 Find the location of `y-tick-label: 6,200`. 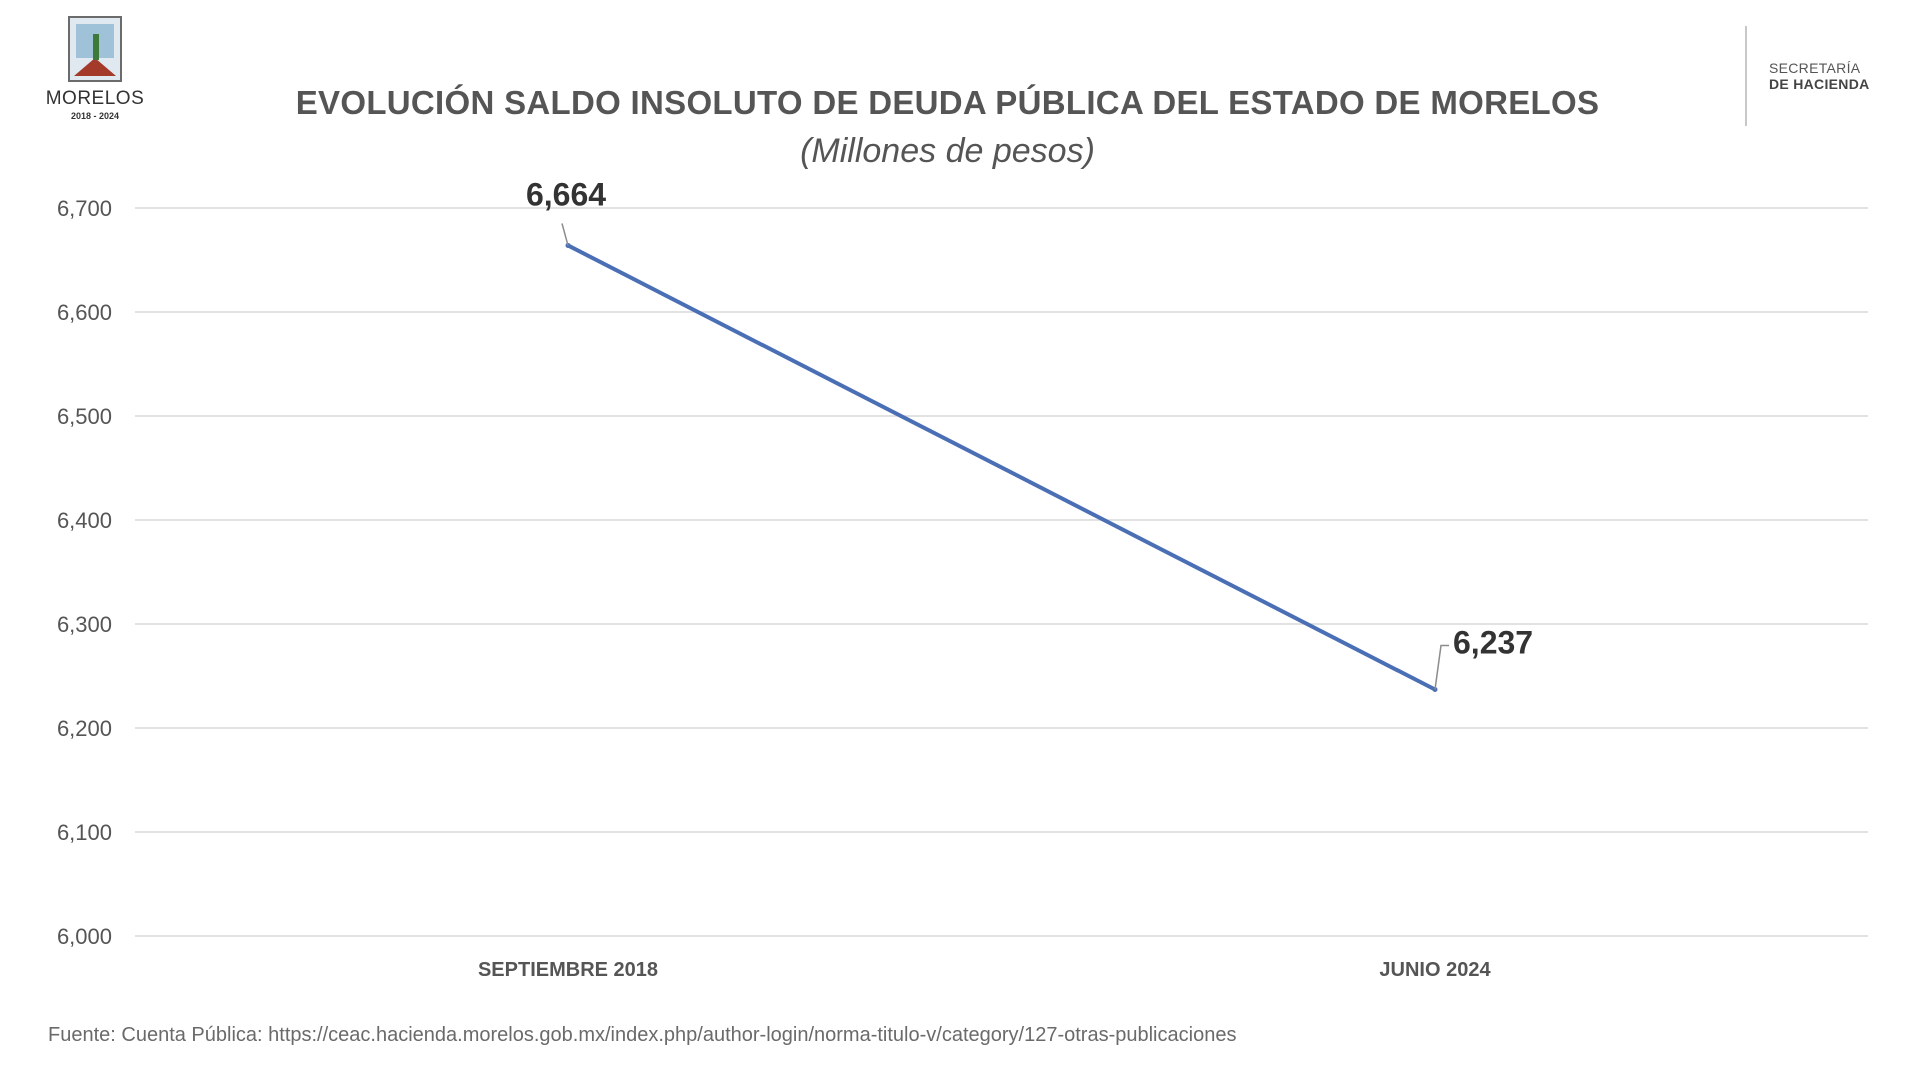

y-tick-label: 6,200 is located at coordinates (84, 728).